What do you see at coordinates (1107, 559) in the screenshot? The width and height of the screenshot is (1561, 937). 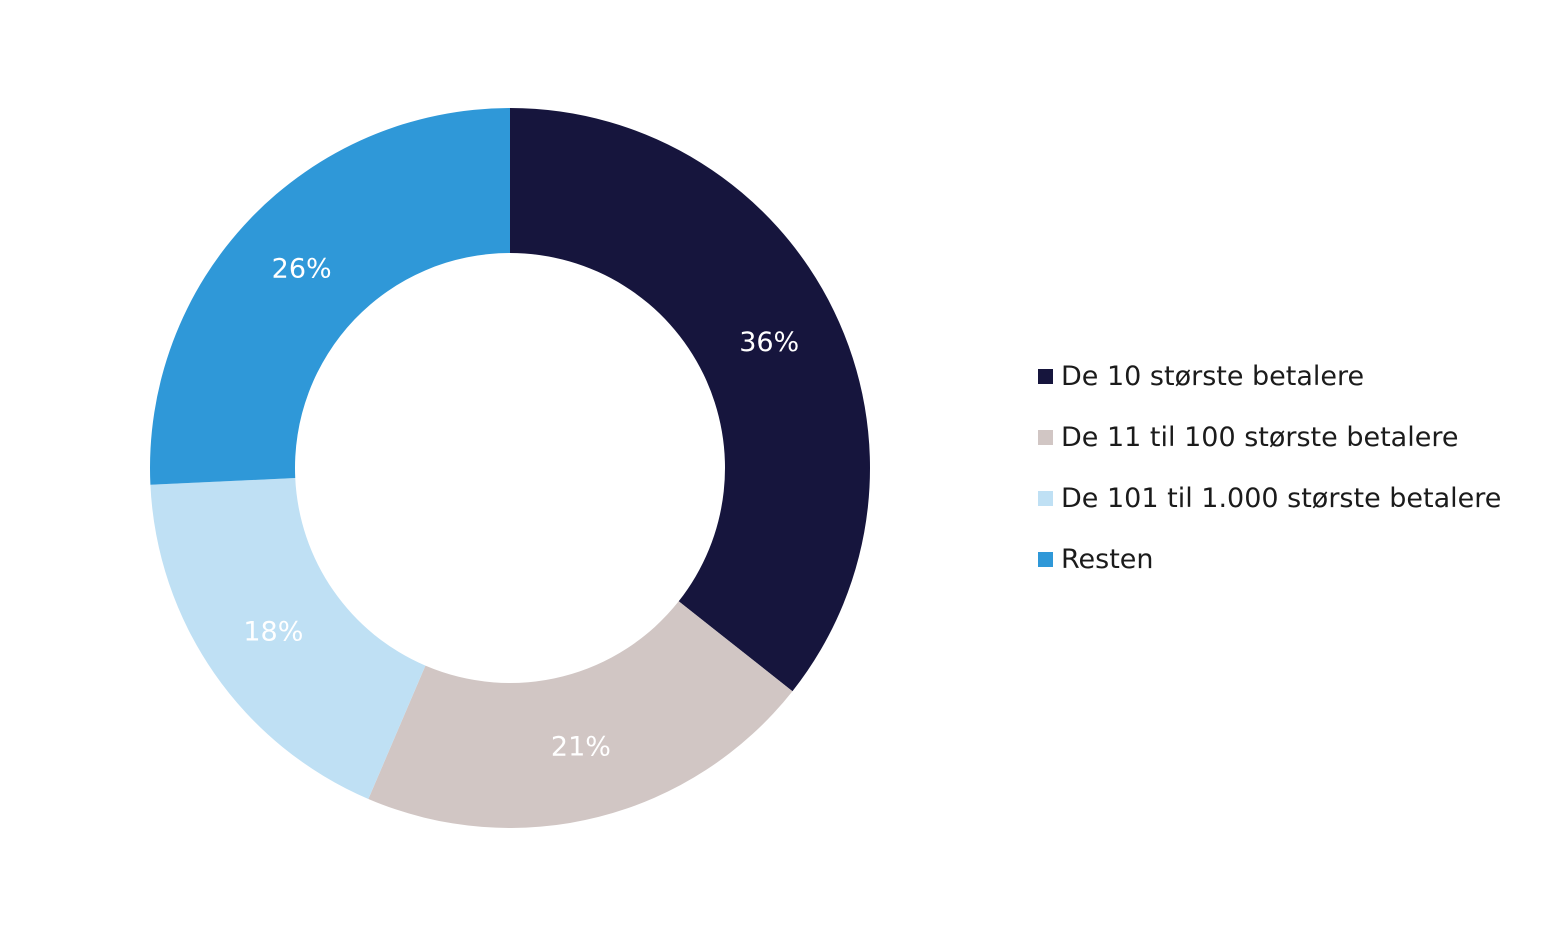 I see `legend-label: Resten` at bounding box center [1107, 559].